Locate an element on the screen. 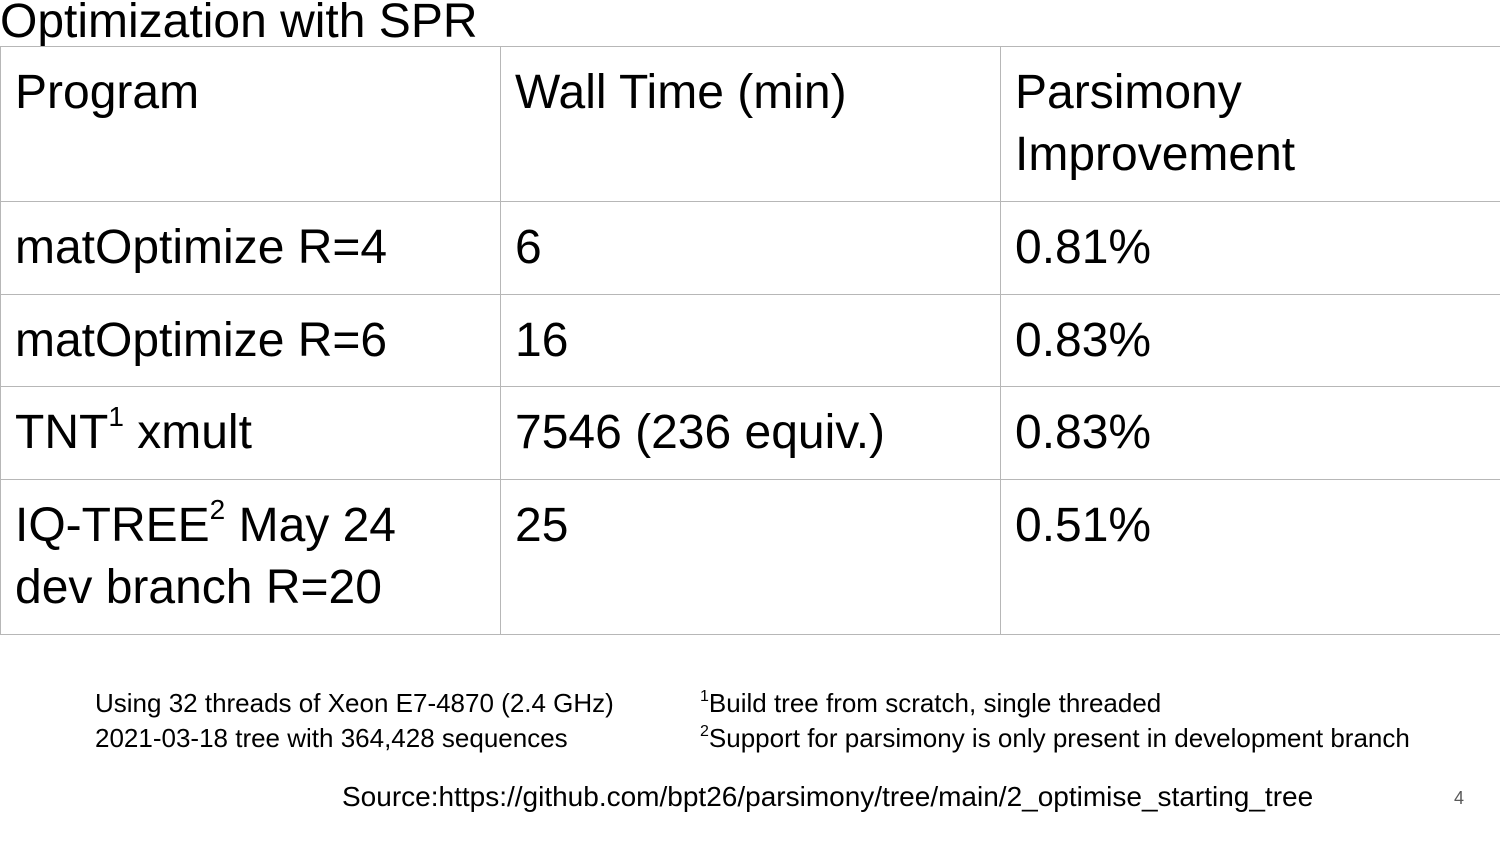  wall-time-cell: 25 is located at coordinates (750, 557).